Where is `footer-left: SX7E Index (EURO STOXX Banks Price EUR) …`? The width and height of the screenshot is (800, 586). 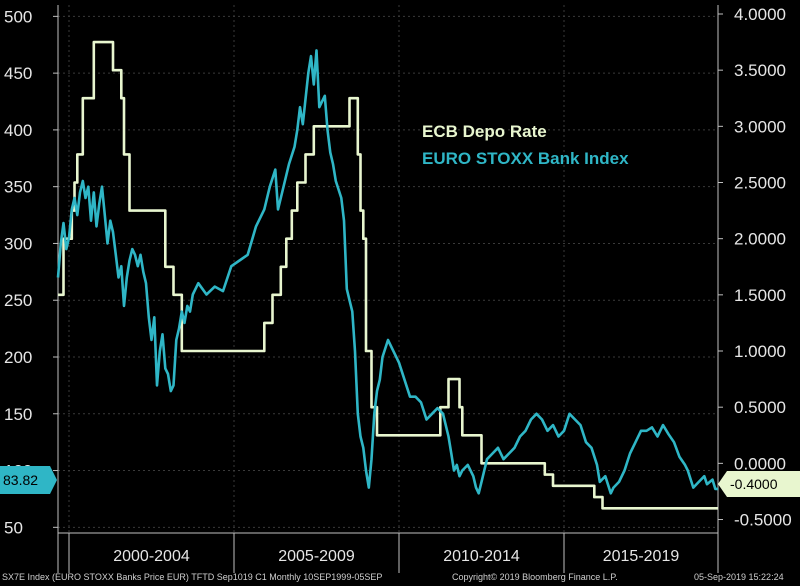 footer-left: SX7E Index (EURO STOXX Banks Price EUR) … is located at coordinates (192, 577).